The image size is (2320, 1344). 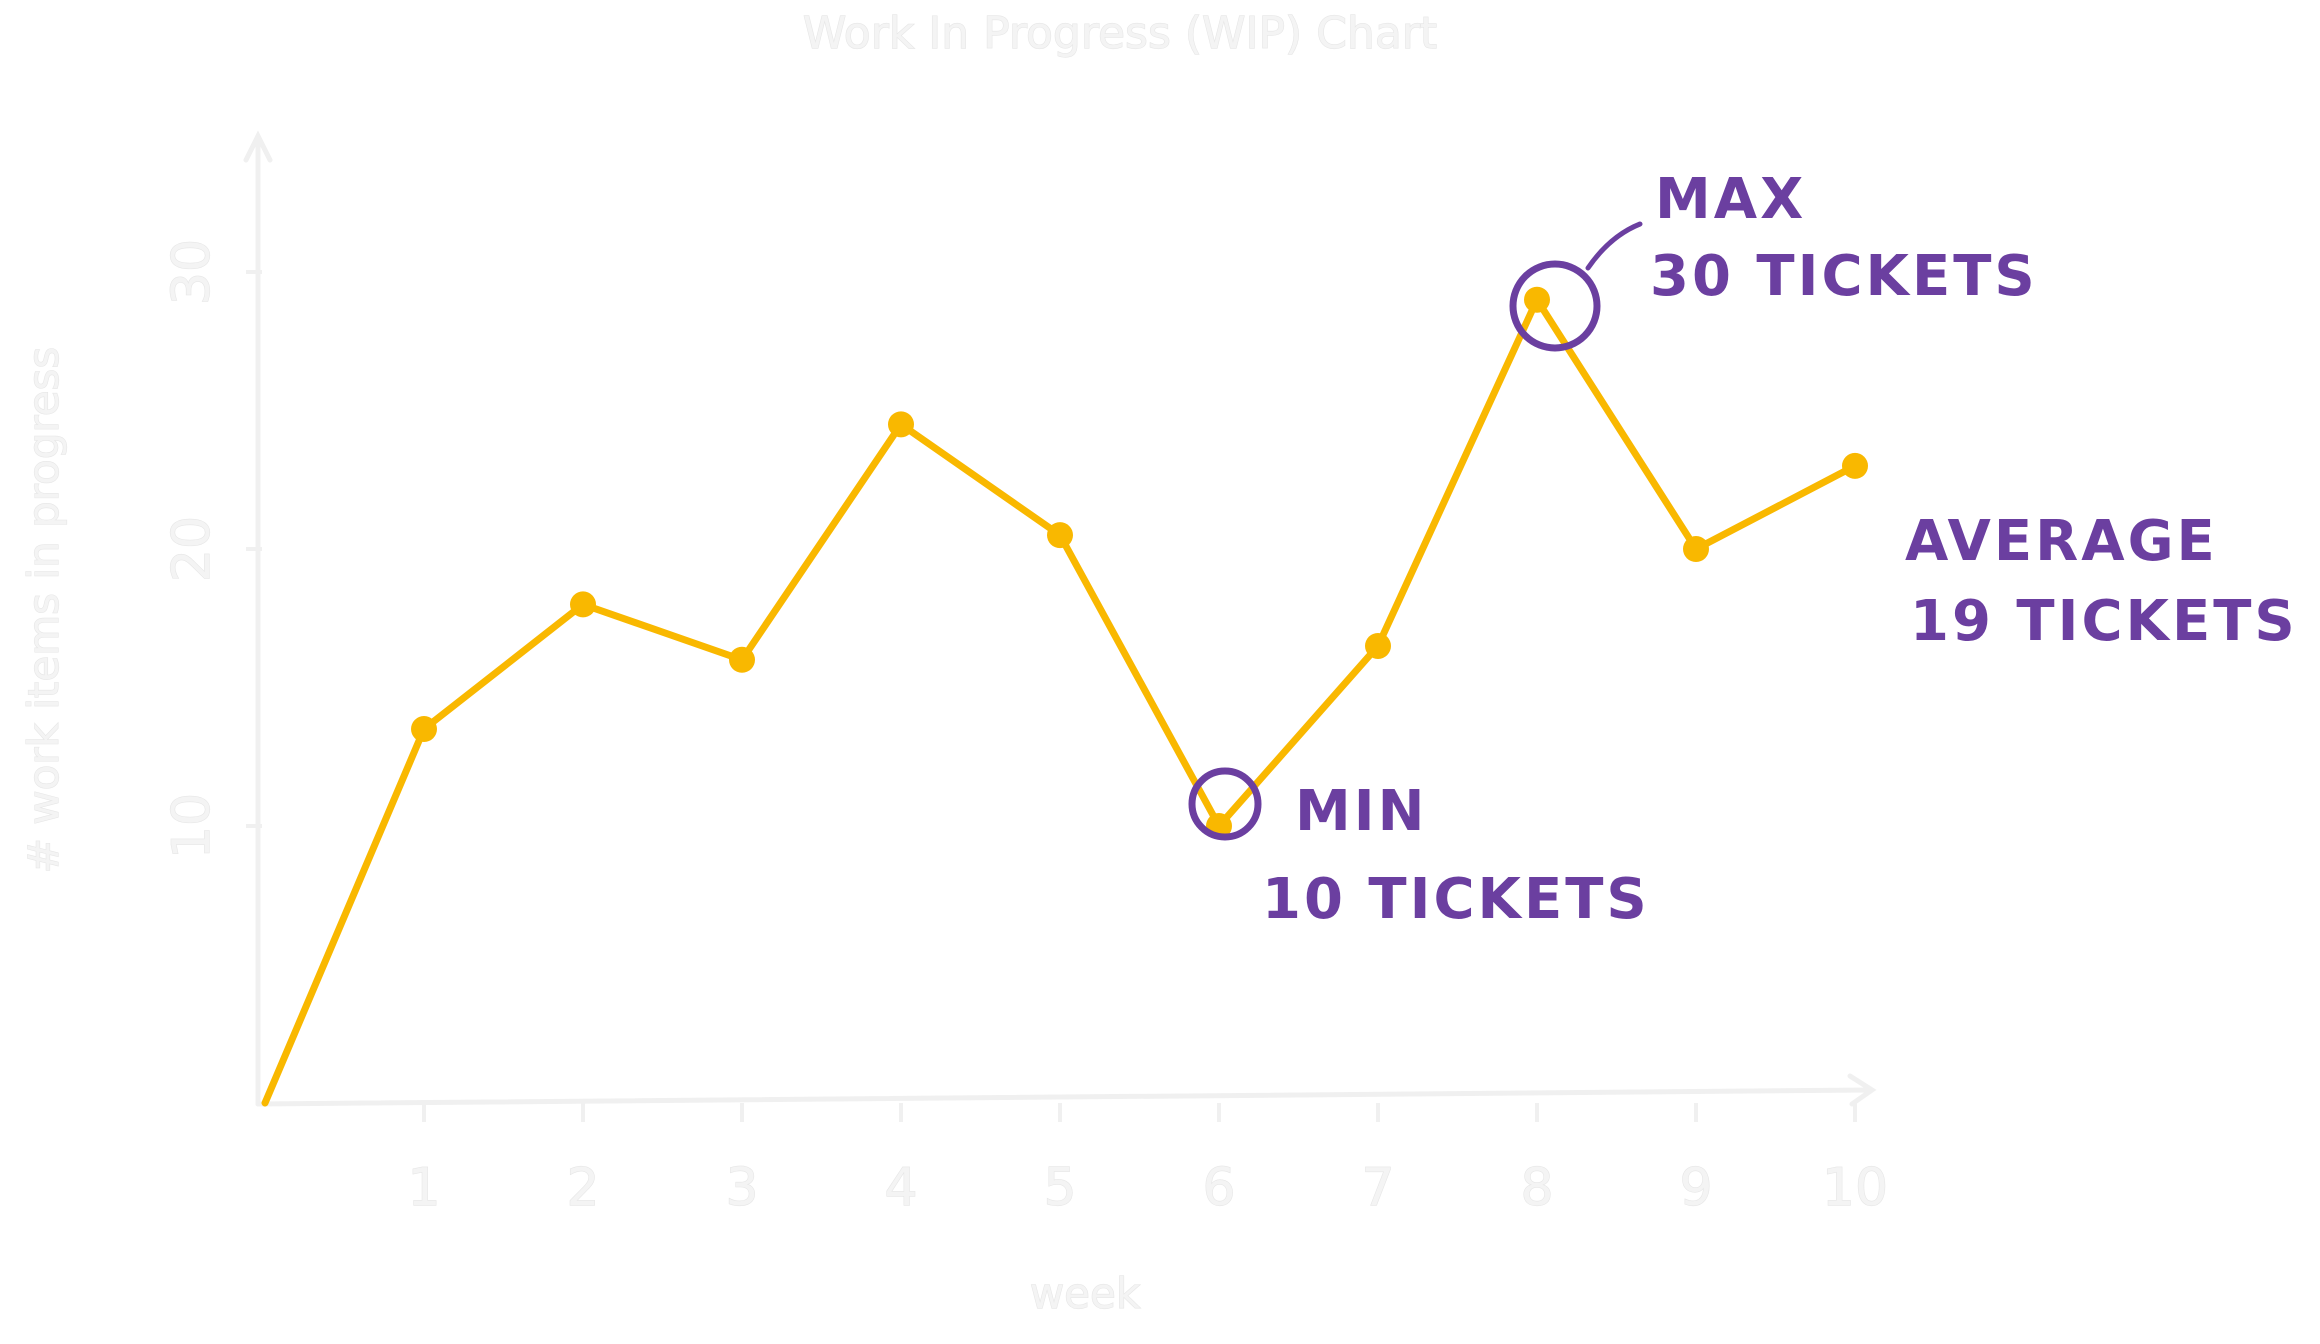 What do you see at coordinates (192, 549) in the screenshot?
I see `y-tick-label: 20` at bounding box center [192, 549].